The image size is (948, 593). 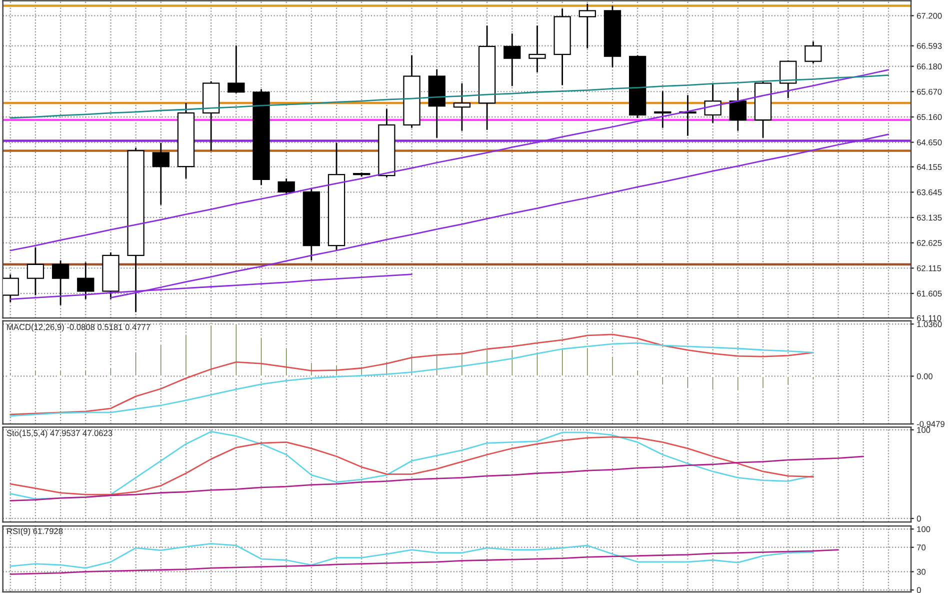 I want to click on y-tick-label: 30, so click(x=921, y=571).